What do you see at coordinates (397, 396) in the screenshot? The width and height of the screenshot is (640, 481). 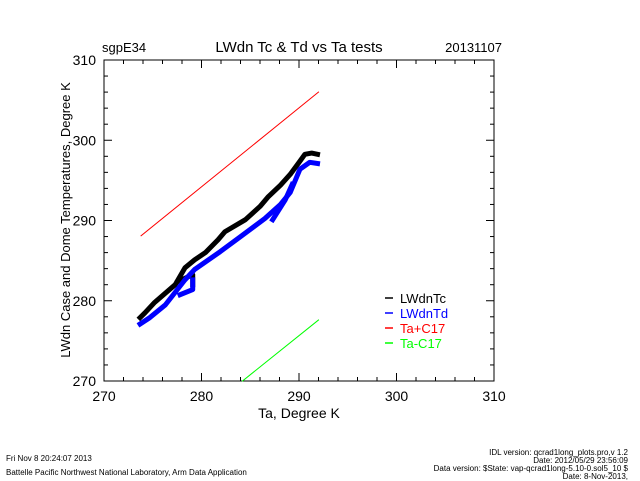 I see `x-tick-label: 300` at bounding box center [397, 396].